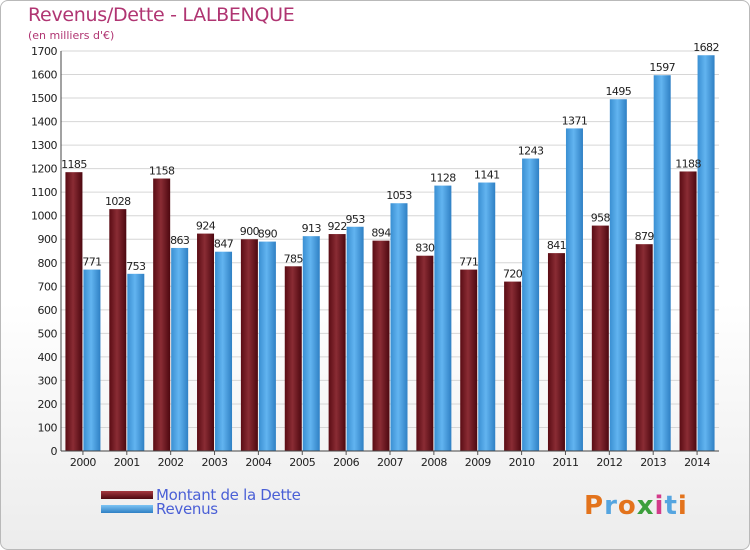 The image size is (750, 550). What do you see at coordinates (258, 462) in the screenshot?
I see `x-tick-label: 2004` at bounding box center [258, 462].